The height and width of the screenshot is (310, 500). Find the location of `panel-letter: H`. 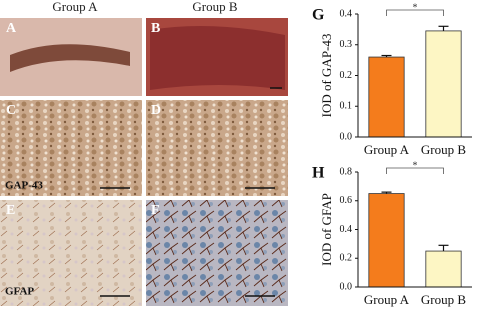

panel-letter: H is located at coordinates (318, 173).